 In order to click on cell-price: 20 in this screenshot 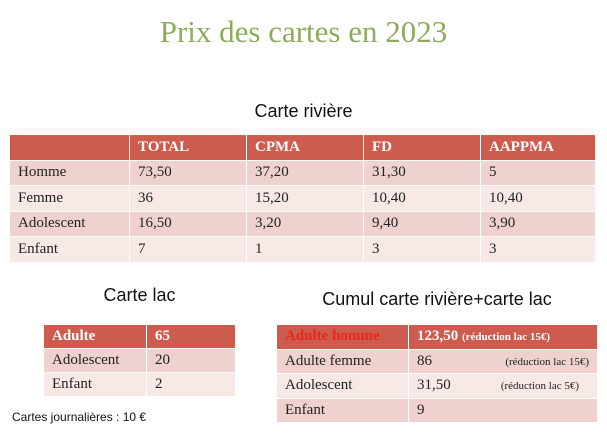, I will do `click(191, 360)`.